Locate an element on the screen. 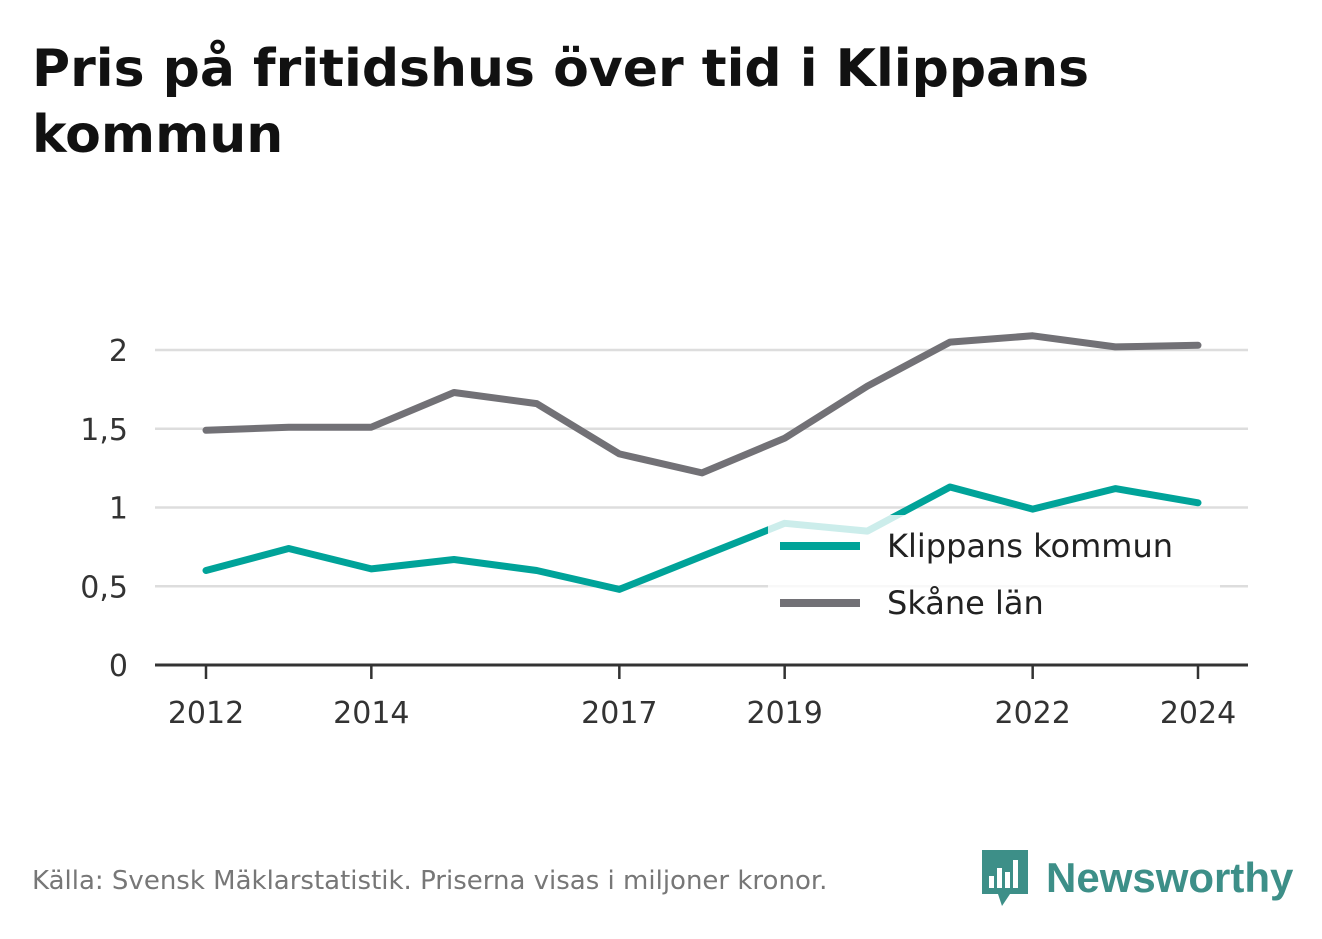 The width and height of the screenshot is (1322, 939). y-axis-ticks: 0 0,5 1 1,5 2 is located at coordinates (104, 509).